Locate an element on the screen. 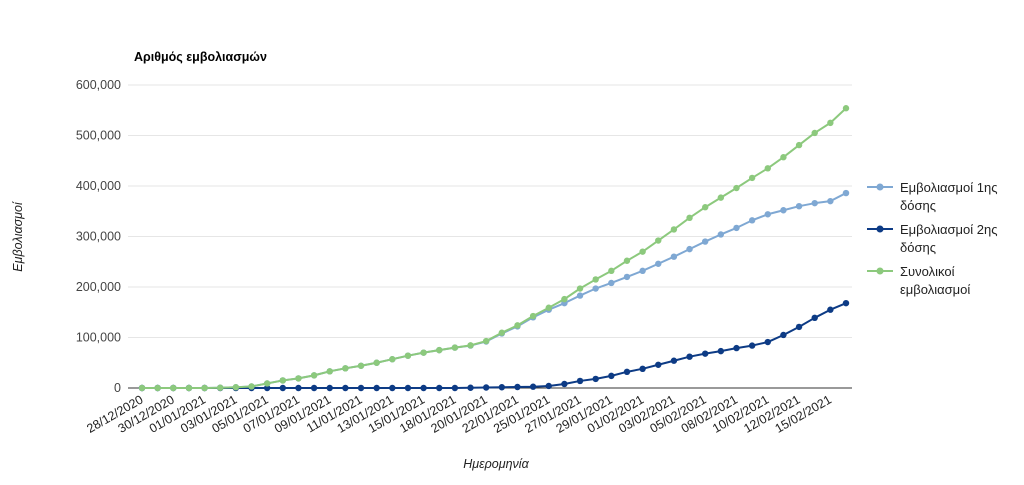 Image resolution: width=1024 pixels, height=485 pixels. legend-entry-label: Εμβολιασμοί 1ης δόσης is located at coordinates (949, 196).